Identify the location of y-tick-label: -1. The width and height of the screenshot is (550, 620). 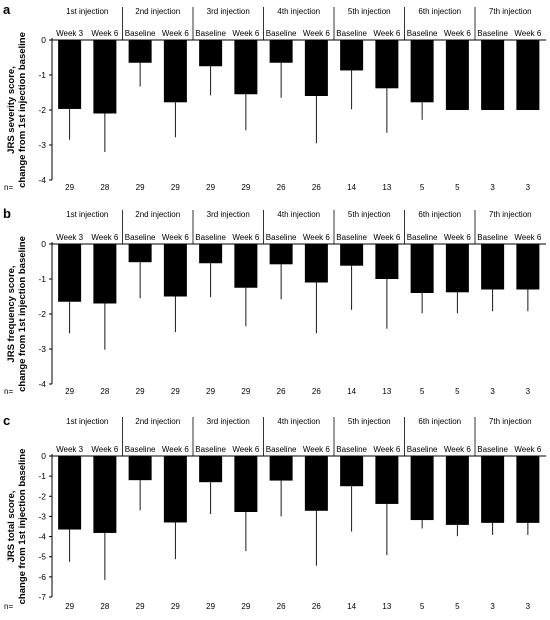
(42, 279).